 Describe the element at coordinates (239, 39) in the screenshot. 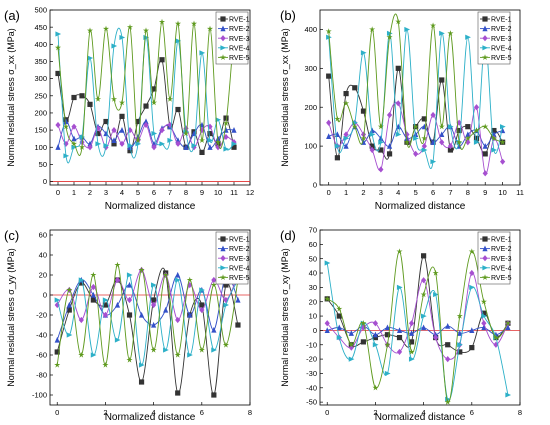

I see `legend-entry-rve-3: RVE-3` at that location.